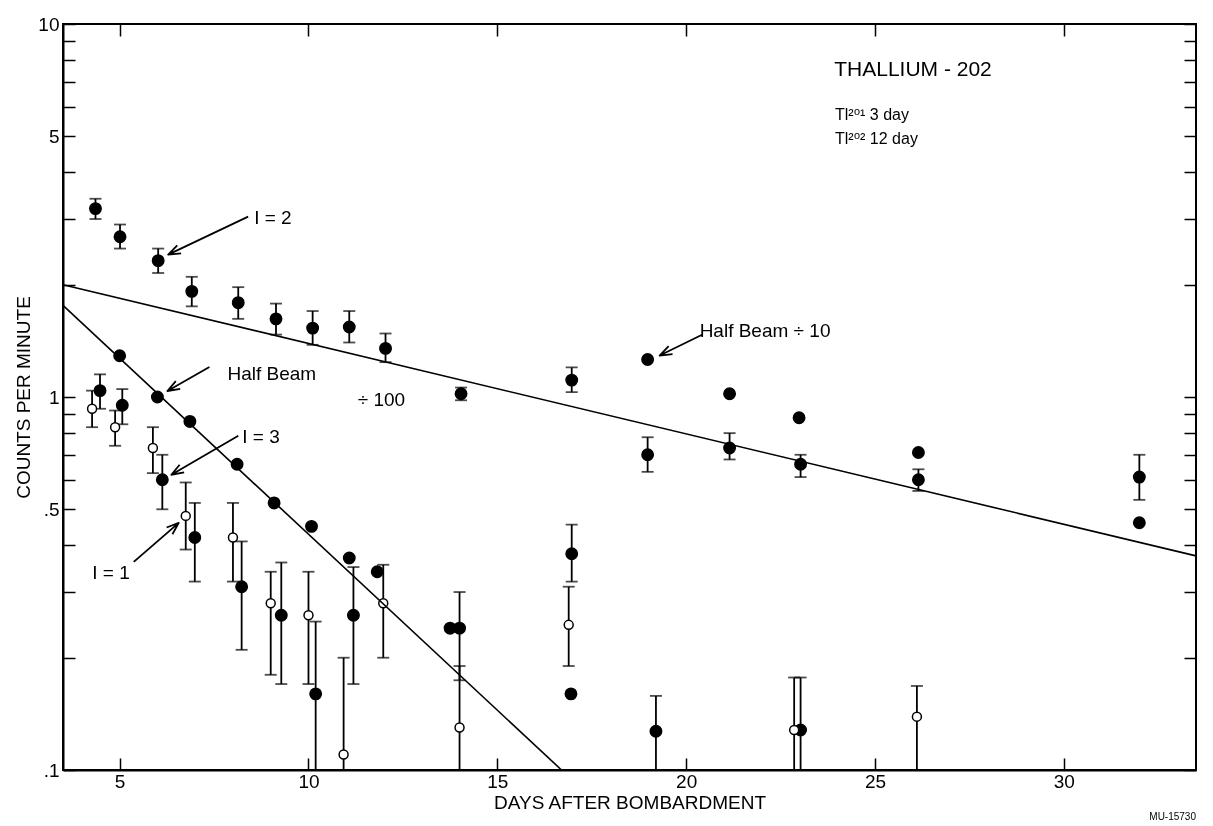 The image size is (1213, 826). I want to click on y-tick-label: .5, so click(51, 509).